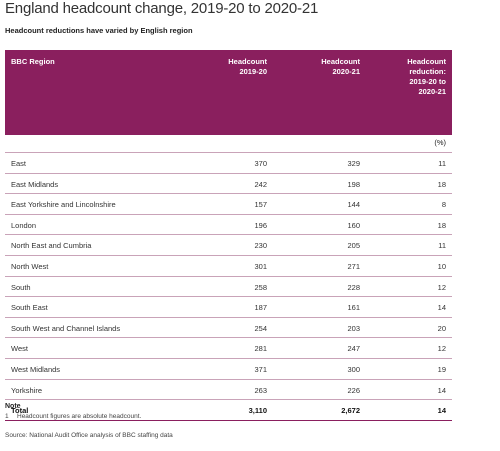 This screenshot has height=451, width=500. I want to click on cell-headcount-2020-21: 144, so click(353, 205).